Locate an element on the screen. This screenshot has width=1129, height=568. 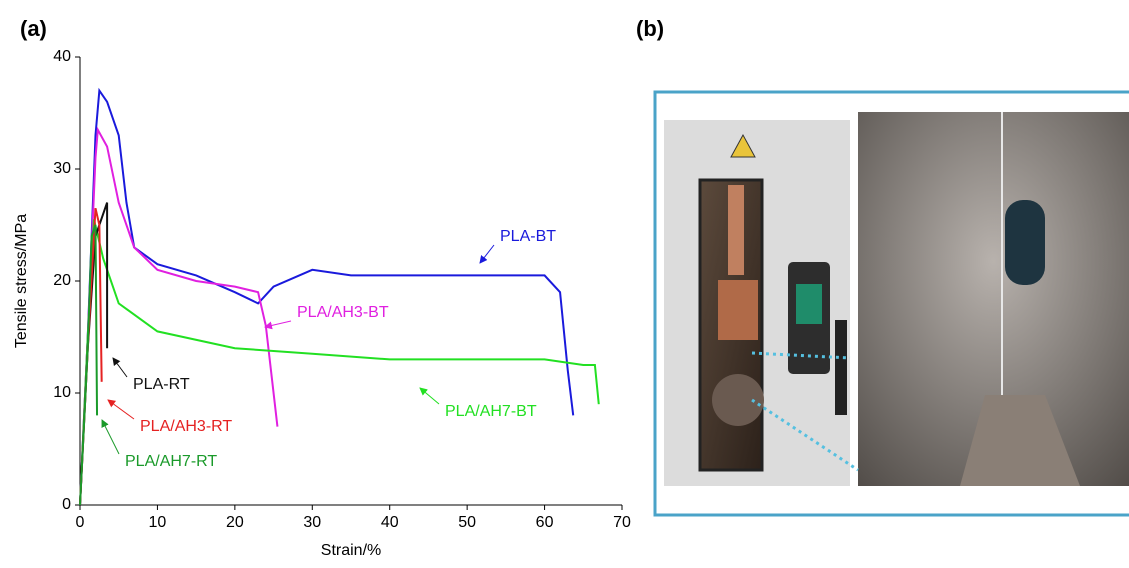
x-tick-label: 30 is located at coordinates (312, 522).